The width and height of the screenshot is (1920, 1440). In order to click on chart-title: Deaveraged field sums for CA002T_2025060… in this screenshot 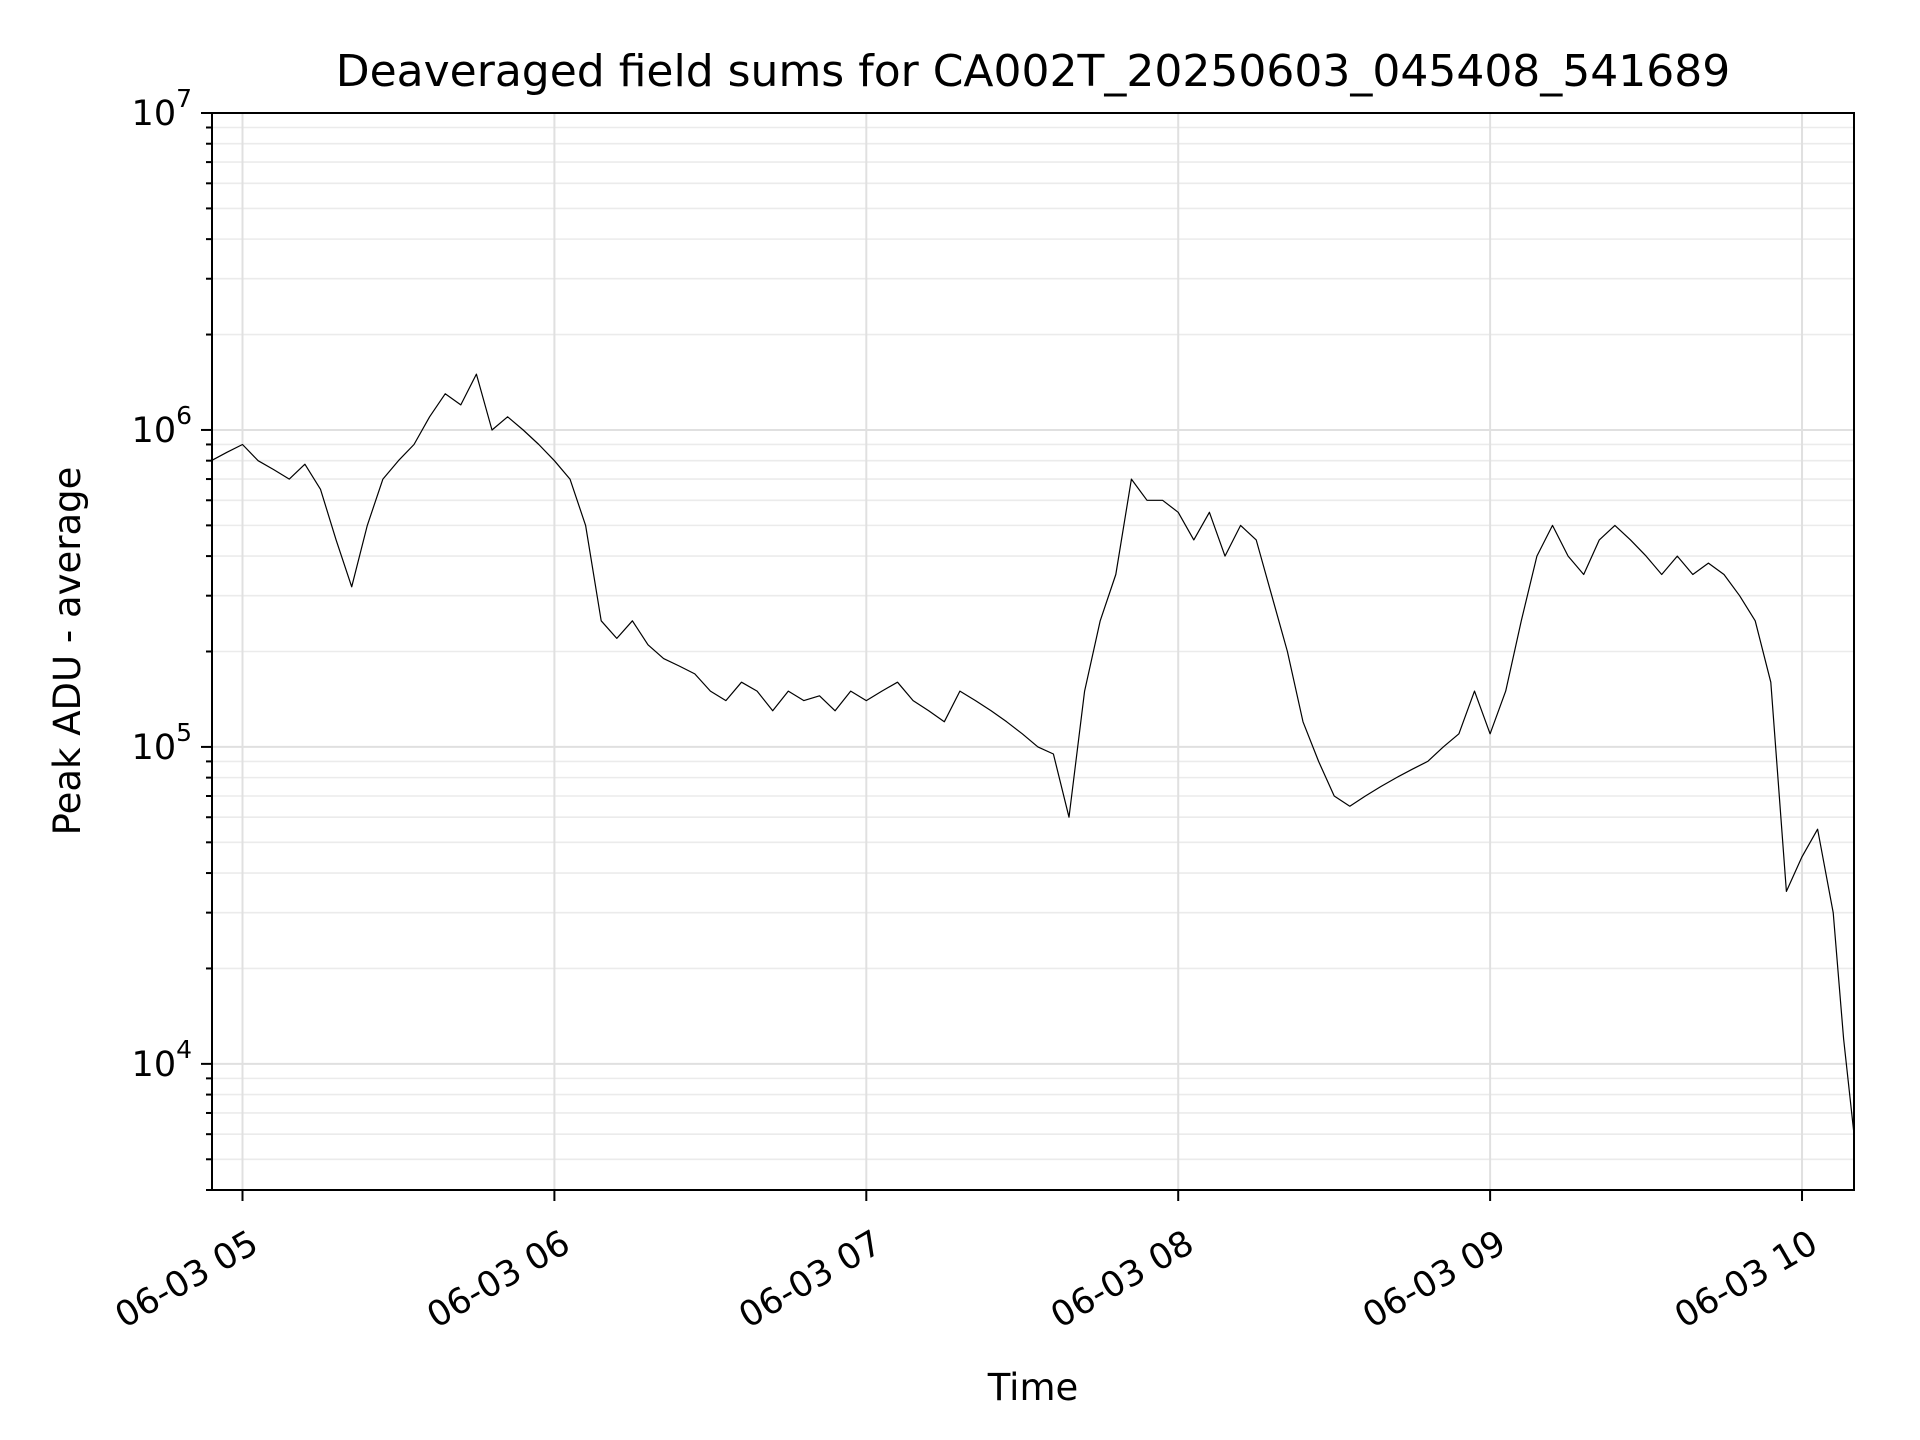, I will do `click(1033, 71)`.